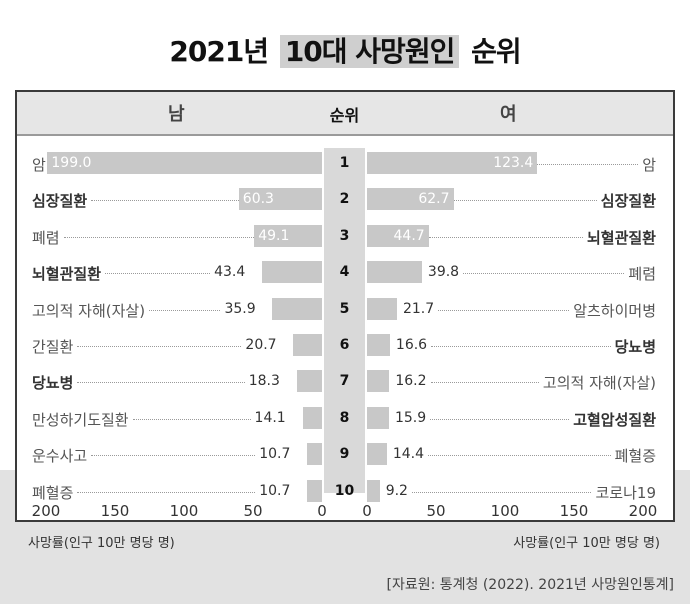 Image resolution: width=690 pixels, height=604 pixels. What do you see at coordinates (176, 114) in the screenshot?
I see `header-male: 남` at bounding box center [176, 114].